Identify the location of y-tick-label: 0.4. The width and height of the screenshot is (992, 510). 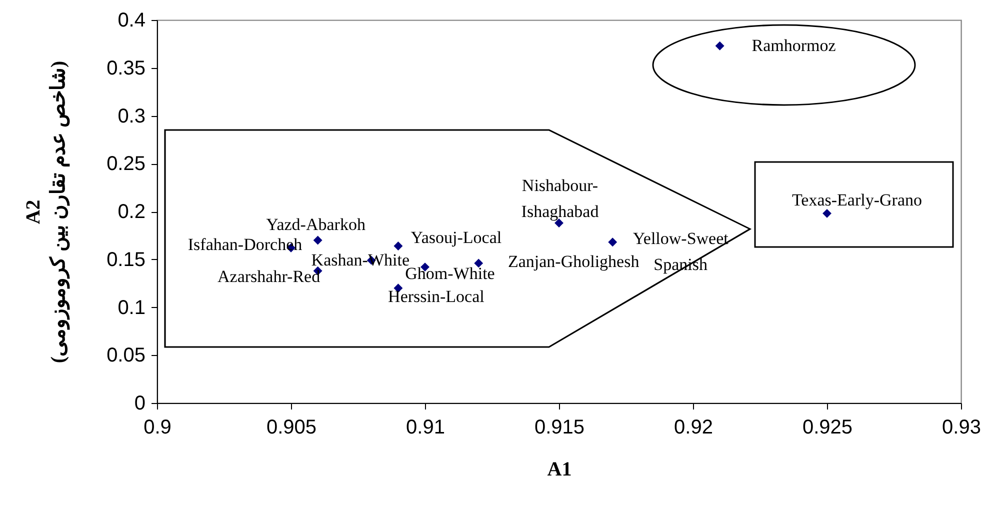
(132, 21).